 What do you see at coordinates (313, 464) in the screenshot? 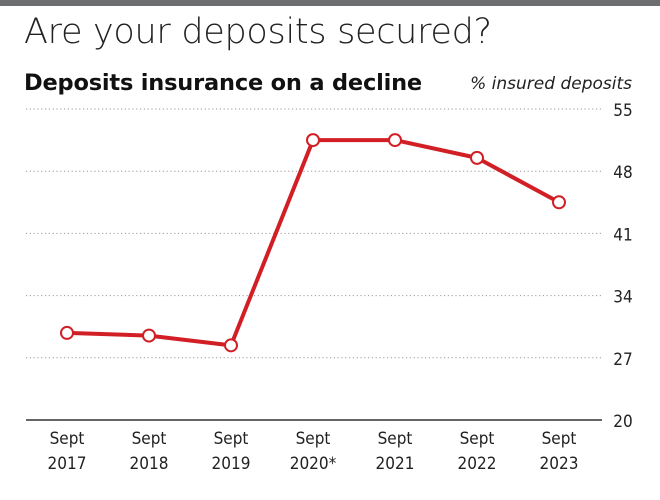
I see `x-tick-label: 2020*` at bounding box center [313, 464].